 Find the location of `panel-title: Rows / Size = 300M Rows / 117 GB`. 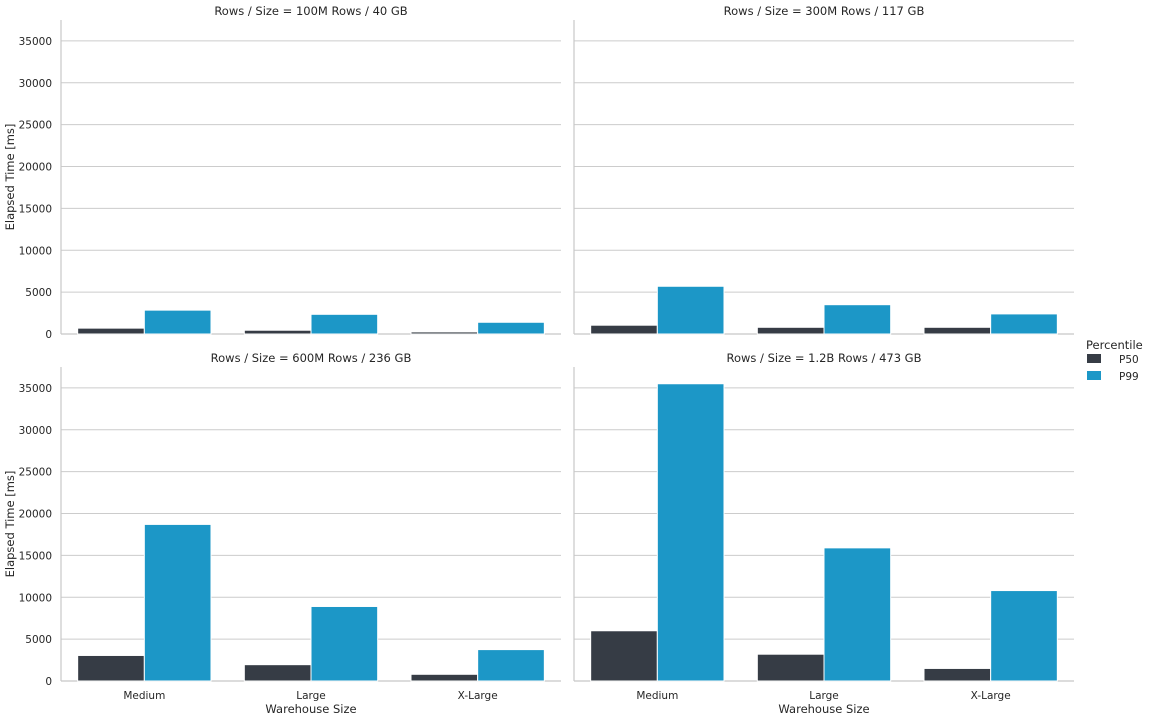

panel-title: Rows / Size = 300M Rows / 117 GB is located at coordinates (824, 11).